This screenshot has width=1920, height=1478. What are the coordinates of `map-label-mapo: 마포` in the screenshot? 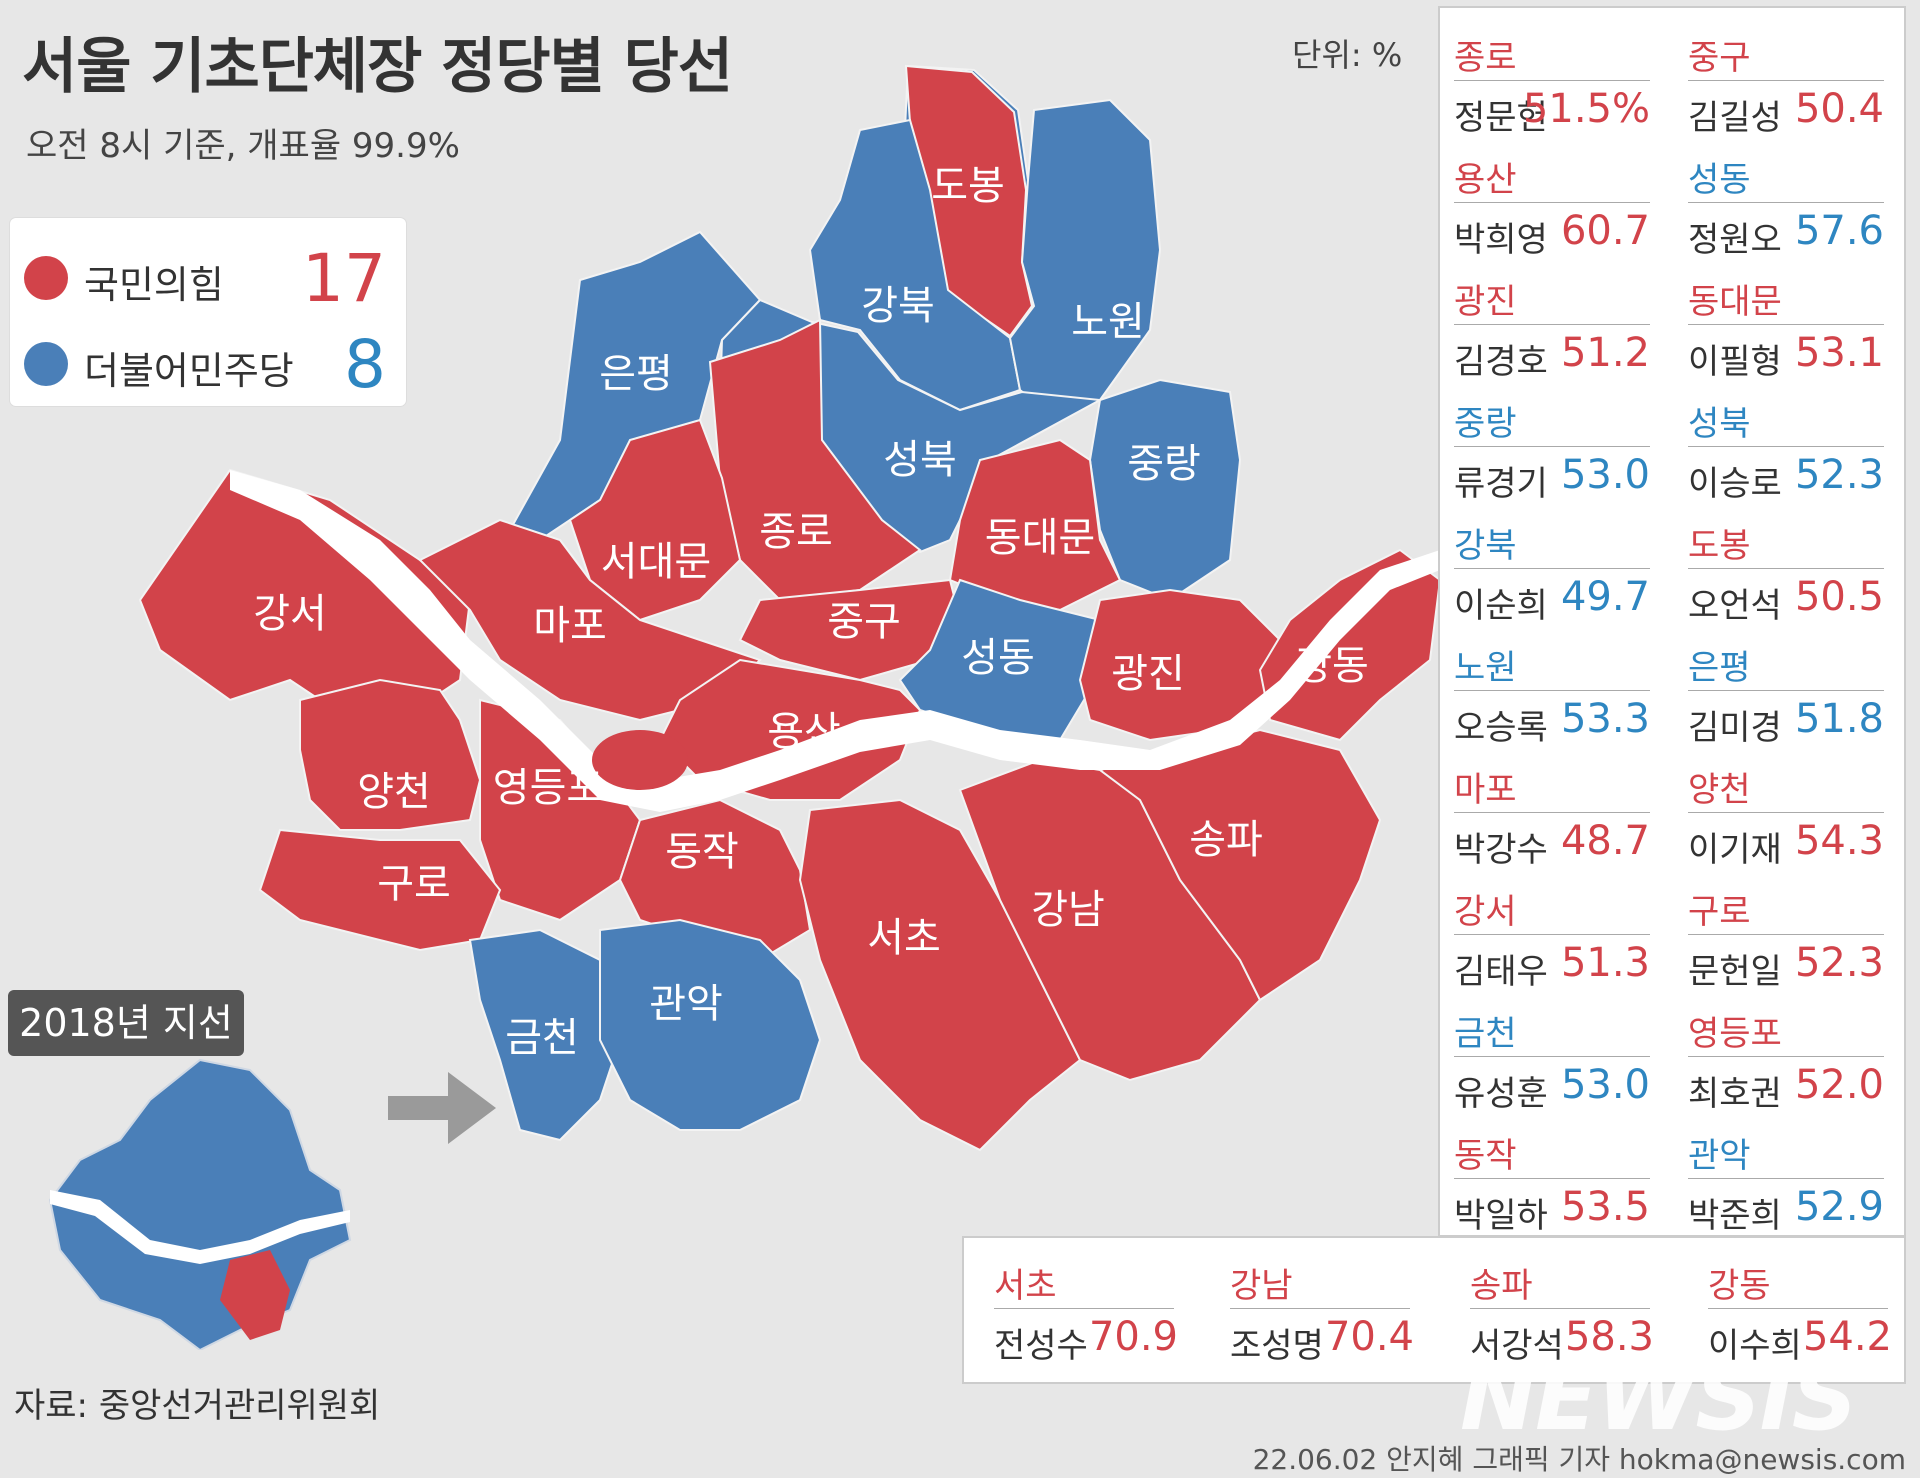 It's located at (570, 626).